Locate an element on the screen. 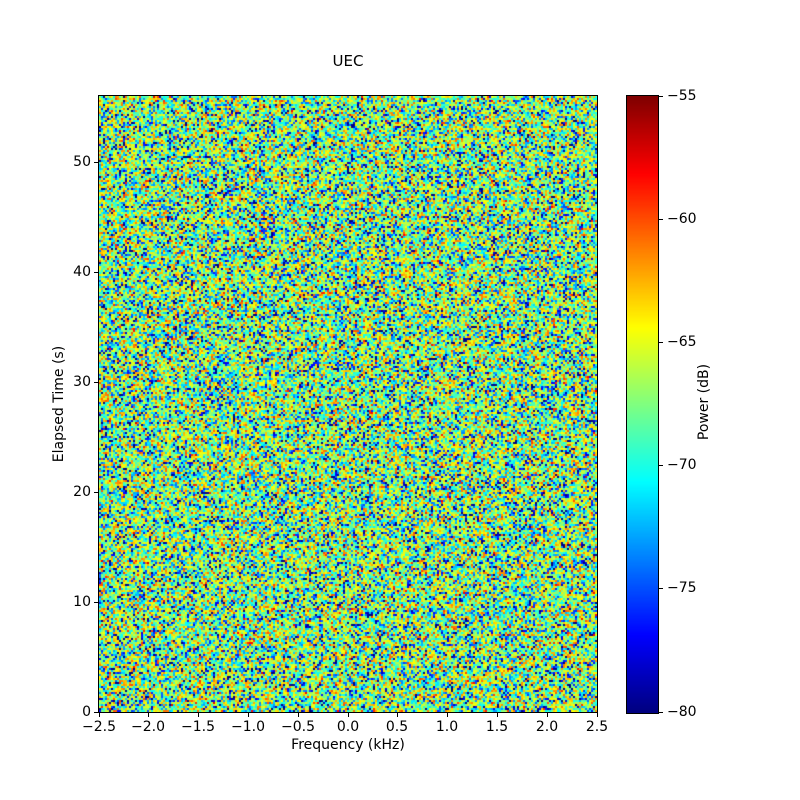  colorbar-tick-label: −80 is located at coordinates (682, 712).